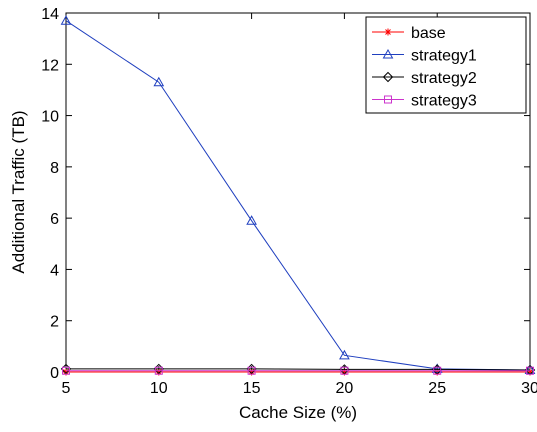 This screenshot has width=537, height=432. Describe the element at coordinates (66, 388) in the screenshot. I see `x-tick-label: 5` at that location.